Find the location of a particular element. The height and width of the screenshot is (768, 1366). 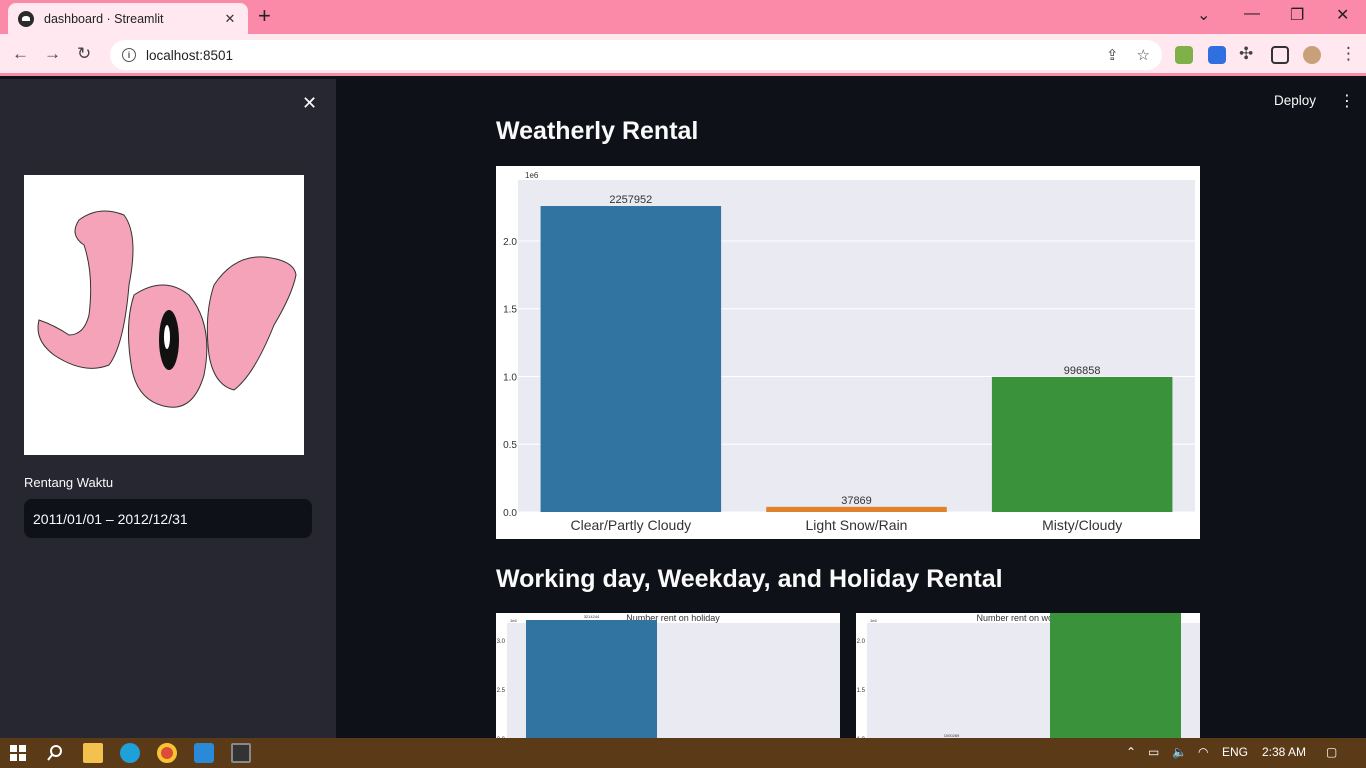

new-tab-button: + is located at coordinates (264, 15).